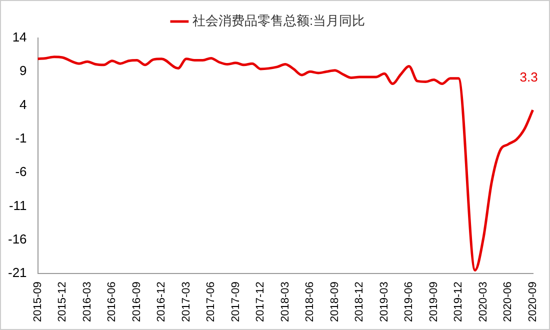 This screenshot has height=330, width=550. Describe the element at coordinates (529, 77) in the screenshot. I see `annotation: 3.3` at that location.